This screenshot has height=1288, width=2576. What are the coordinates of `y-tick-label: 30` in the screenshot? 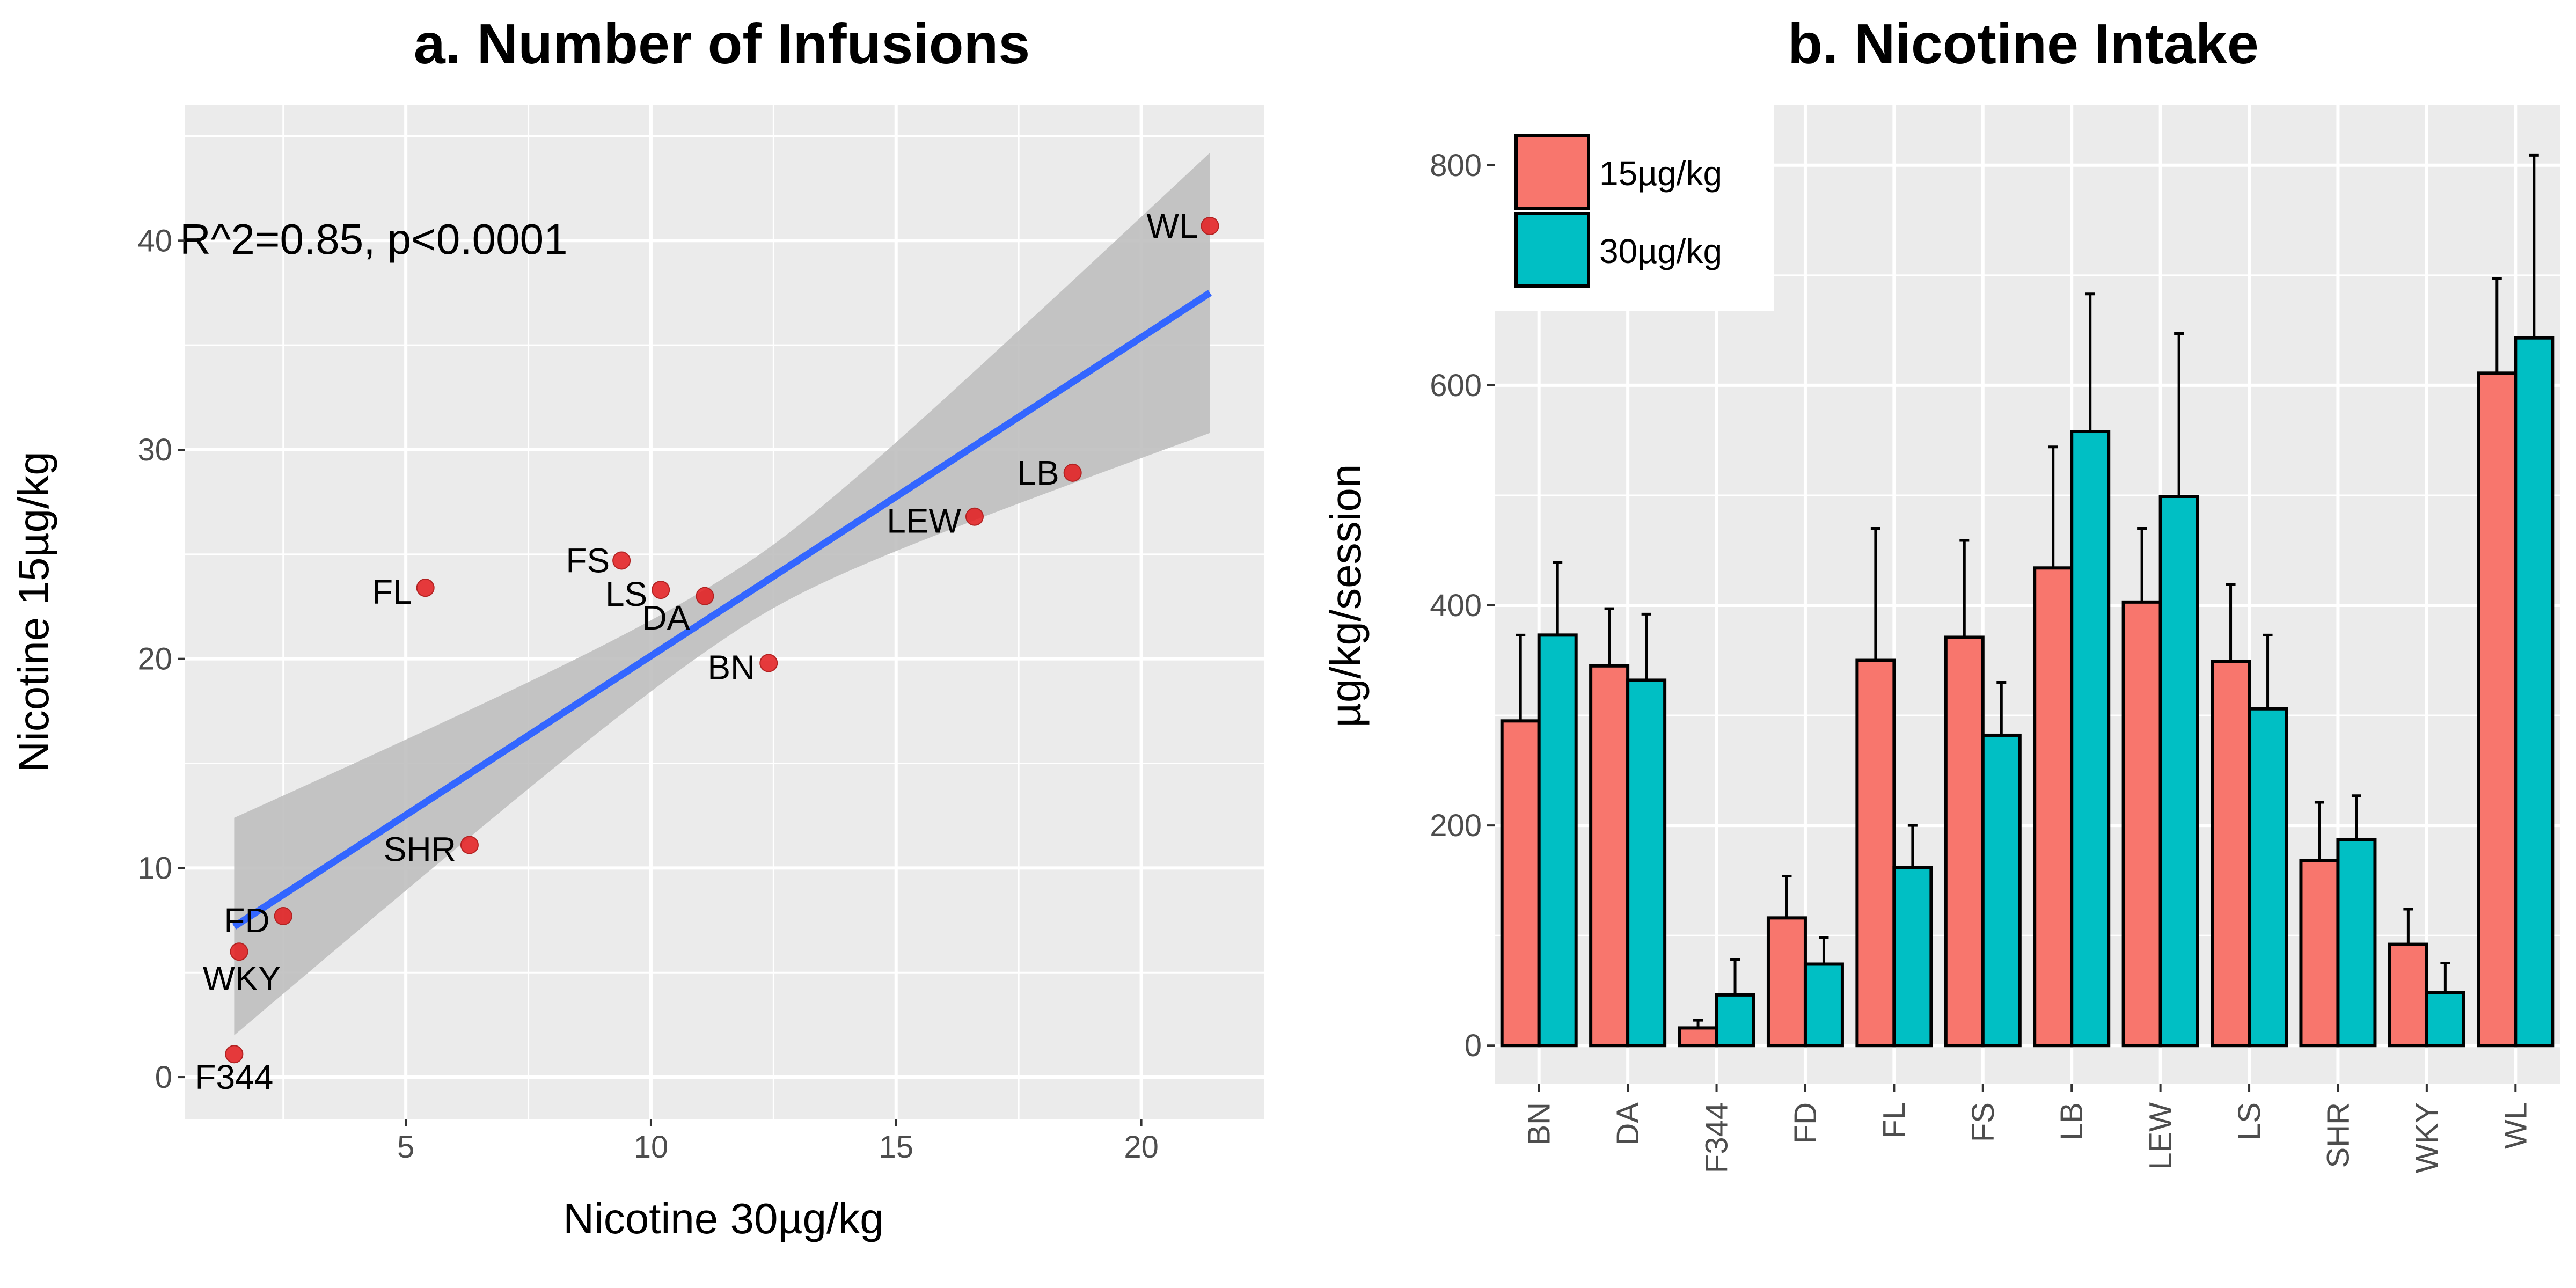 It's located at (154, 450).